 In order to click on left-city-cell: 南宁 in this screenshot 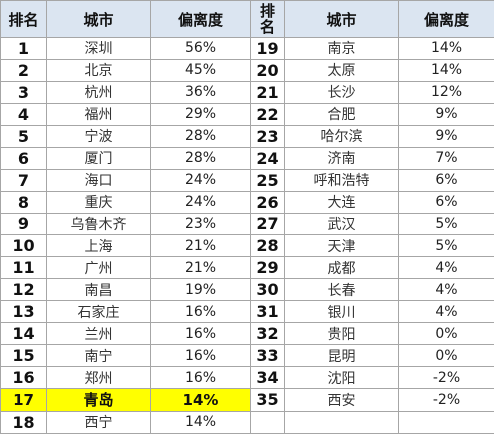, I will do `click(98, 356)`.